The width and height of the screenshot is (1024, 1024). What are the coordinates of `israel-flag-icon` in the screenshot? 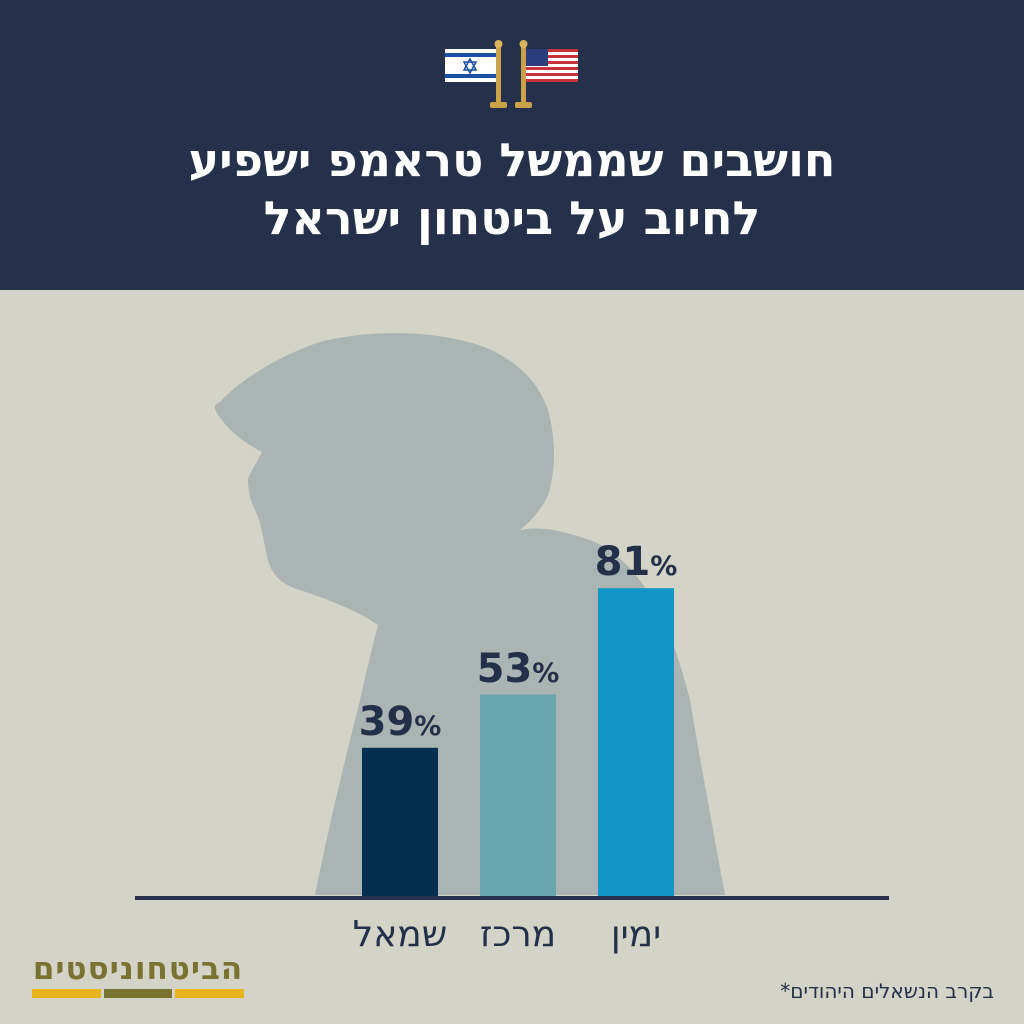 It's located at (476, 74).